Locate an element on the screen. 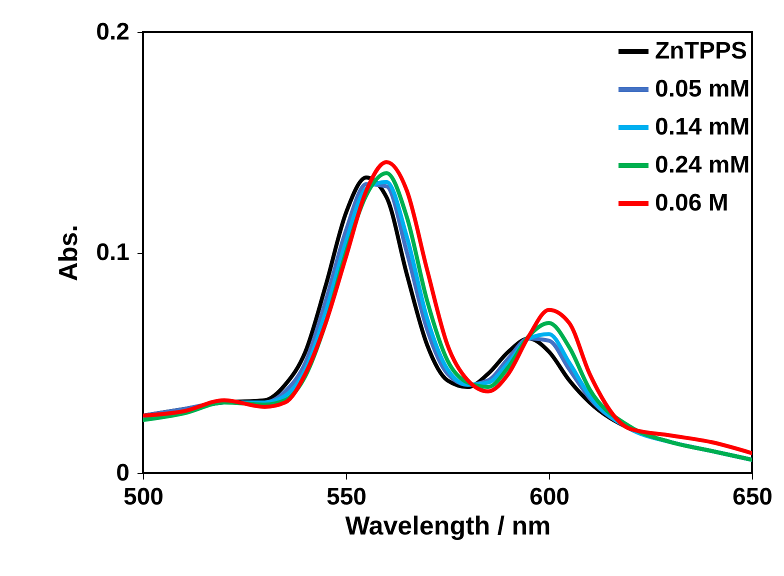 The image size is (784, 576). x-axis-title: Wavelength / nm is located at coordinates (448, 525).